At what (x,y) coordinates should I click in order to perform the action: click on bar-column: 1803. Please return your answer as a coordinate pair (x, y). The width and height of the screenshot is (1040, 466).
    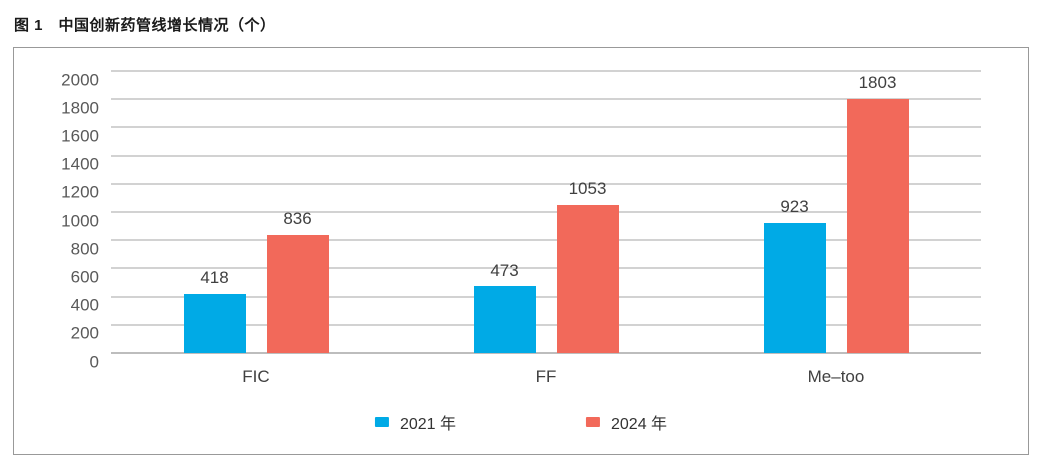
    Looking at the image, I should click on (877, 212).